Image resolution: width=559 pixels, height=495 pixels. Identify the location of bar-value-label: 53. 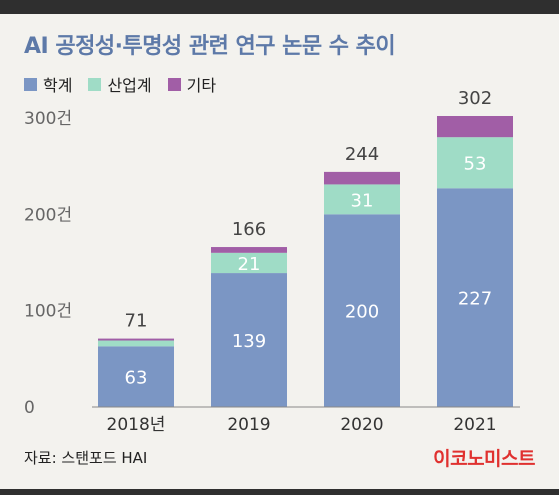
(475, 164).